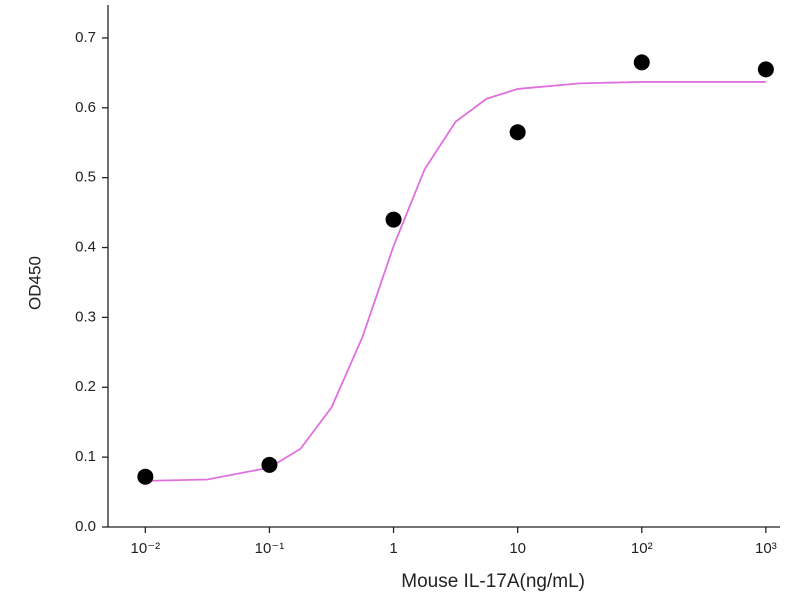 The height and width of the screenshot is (600, 800). What do you see at coordinates (85, 37) in the screenshot?
I see `y-tick-label: 0.7` at bounding box center [85, 37].